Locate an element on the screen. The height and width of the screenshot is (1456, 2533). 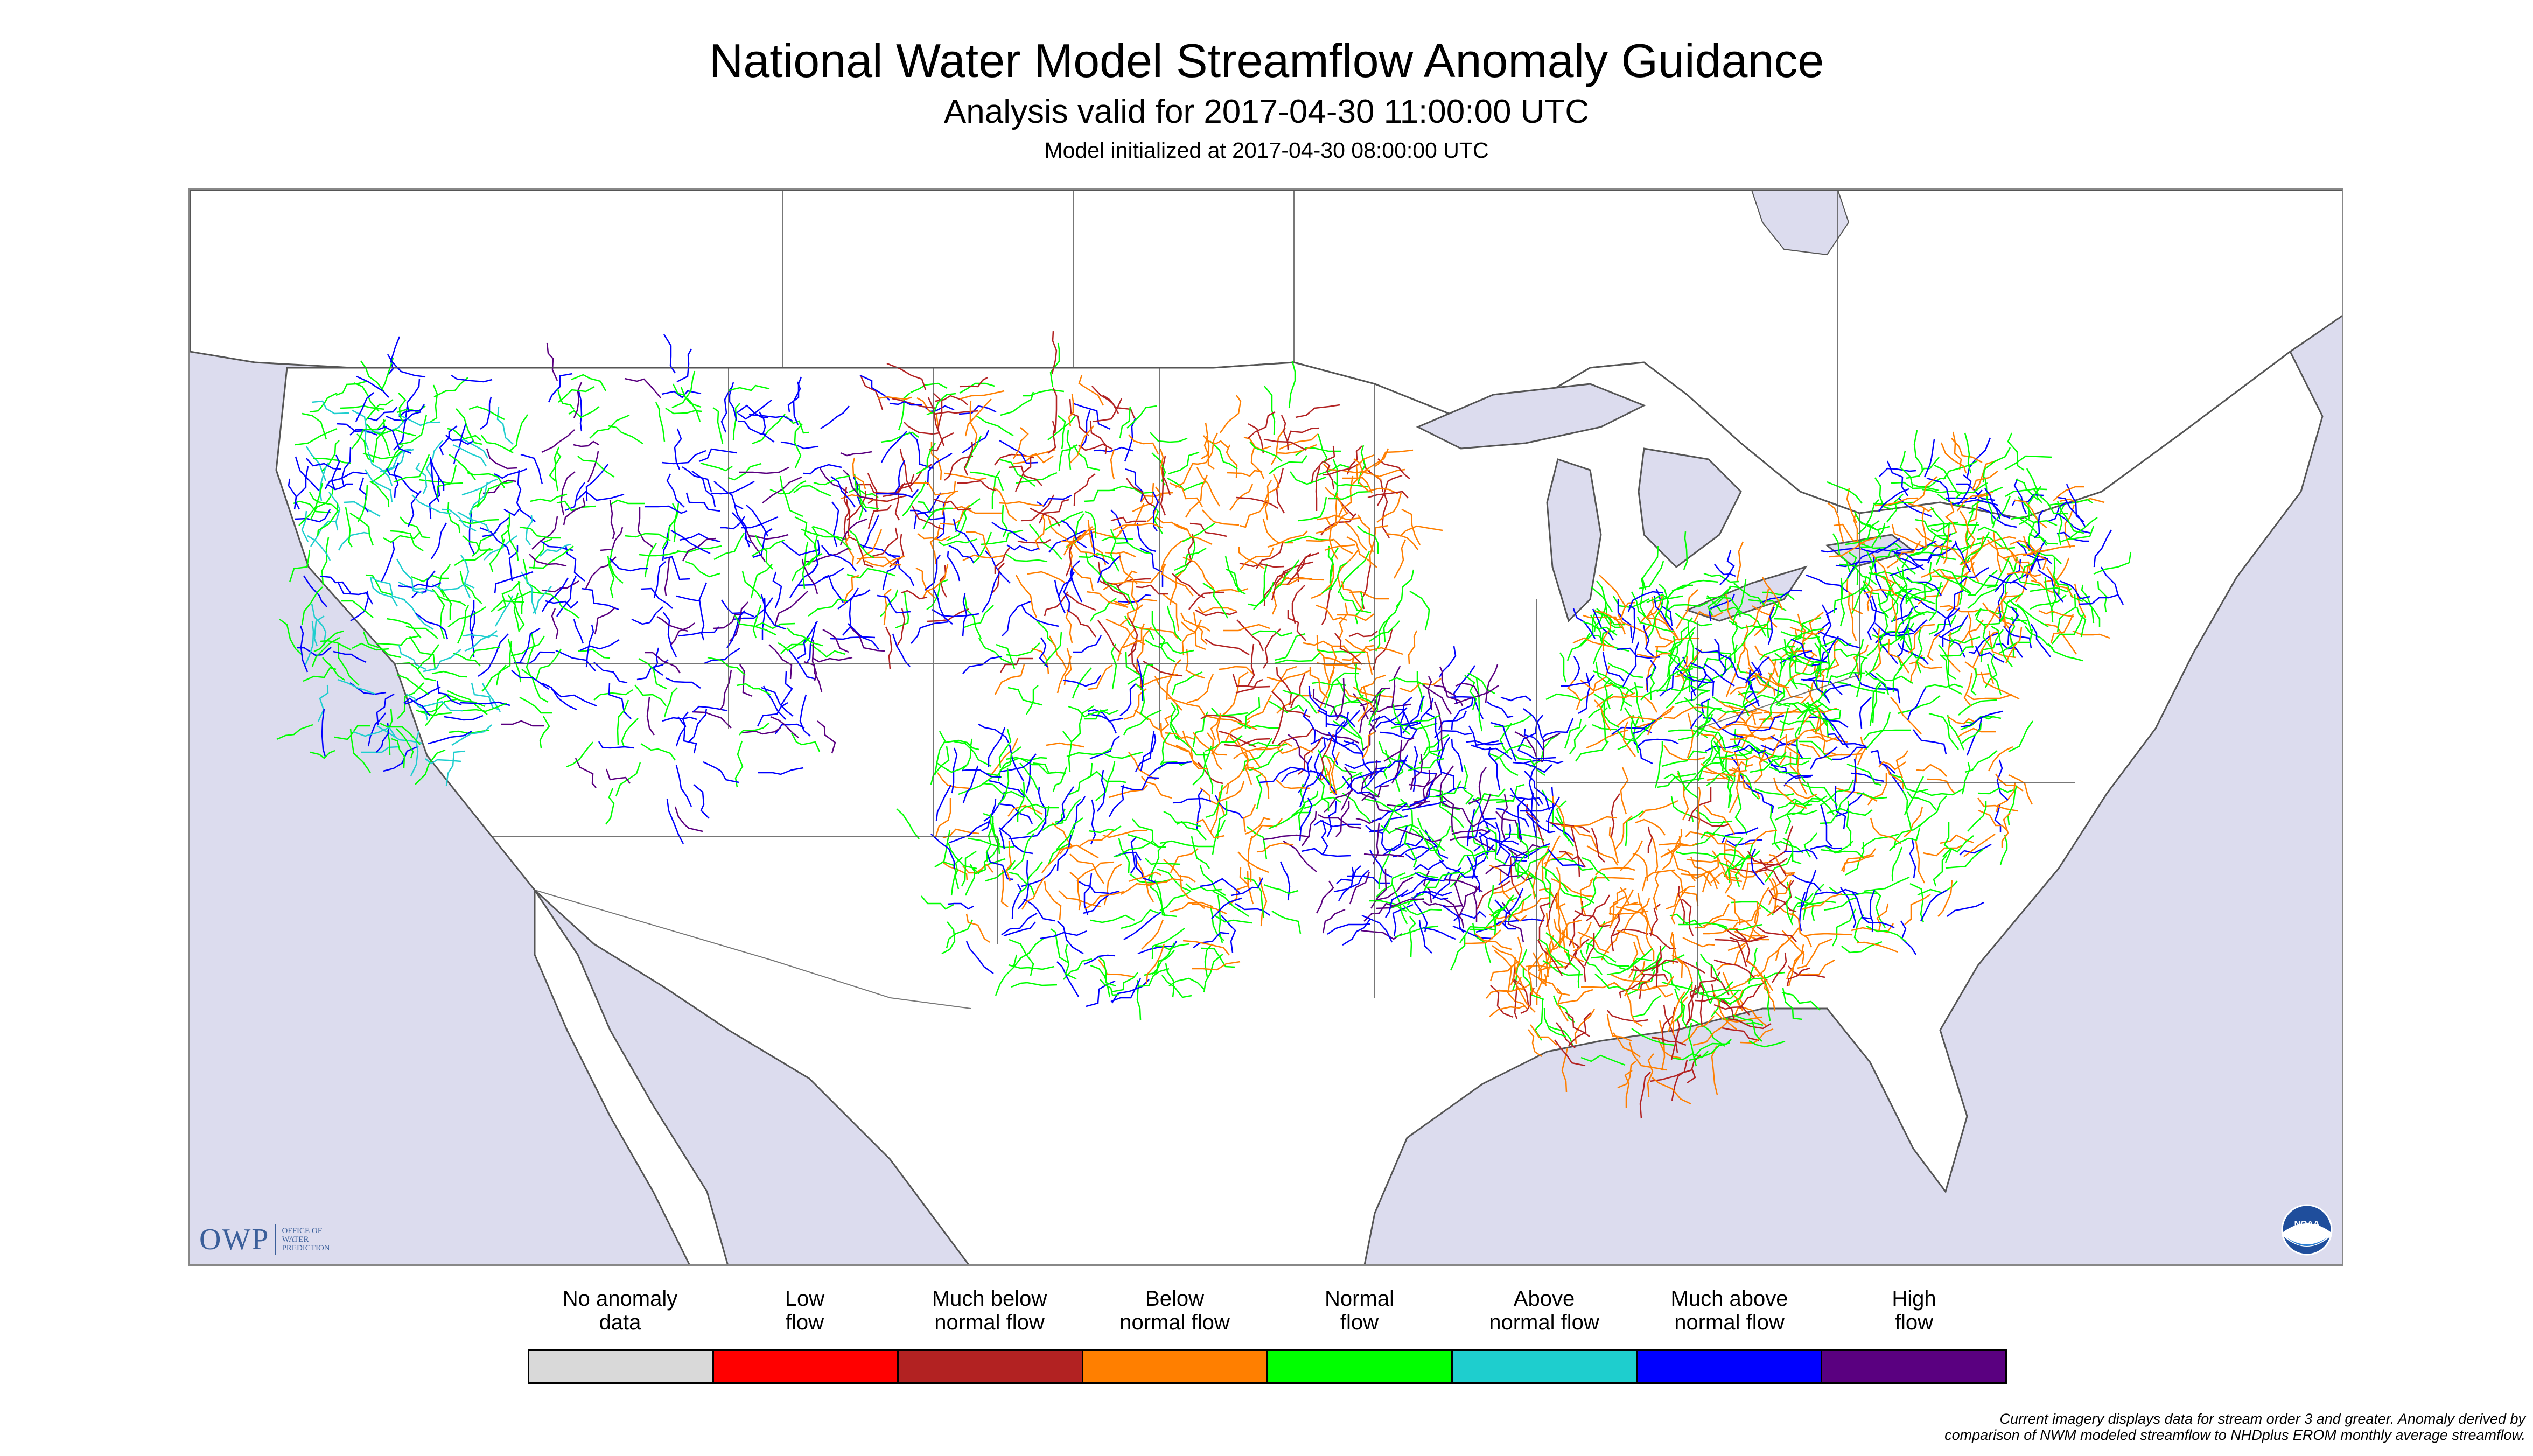
legend-label-normal: Normal flow is located at coordinates (1359, 1310).